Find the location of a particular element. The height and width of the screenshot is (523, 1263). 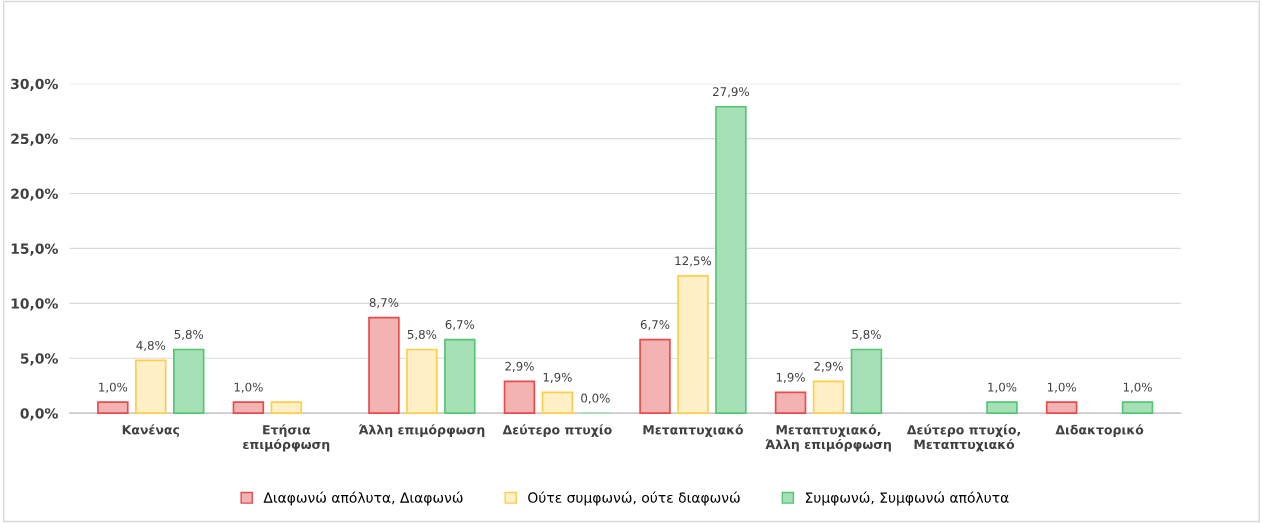

y-tick-label: 15,0% is located at coordinates (34, 249).